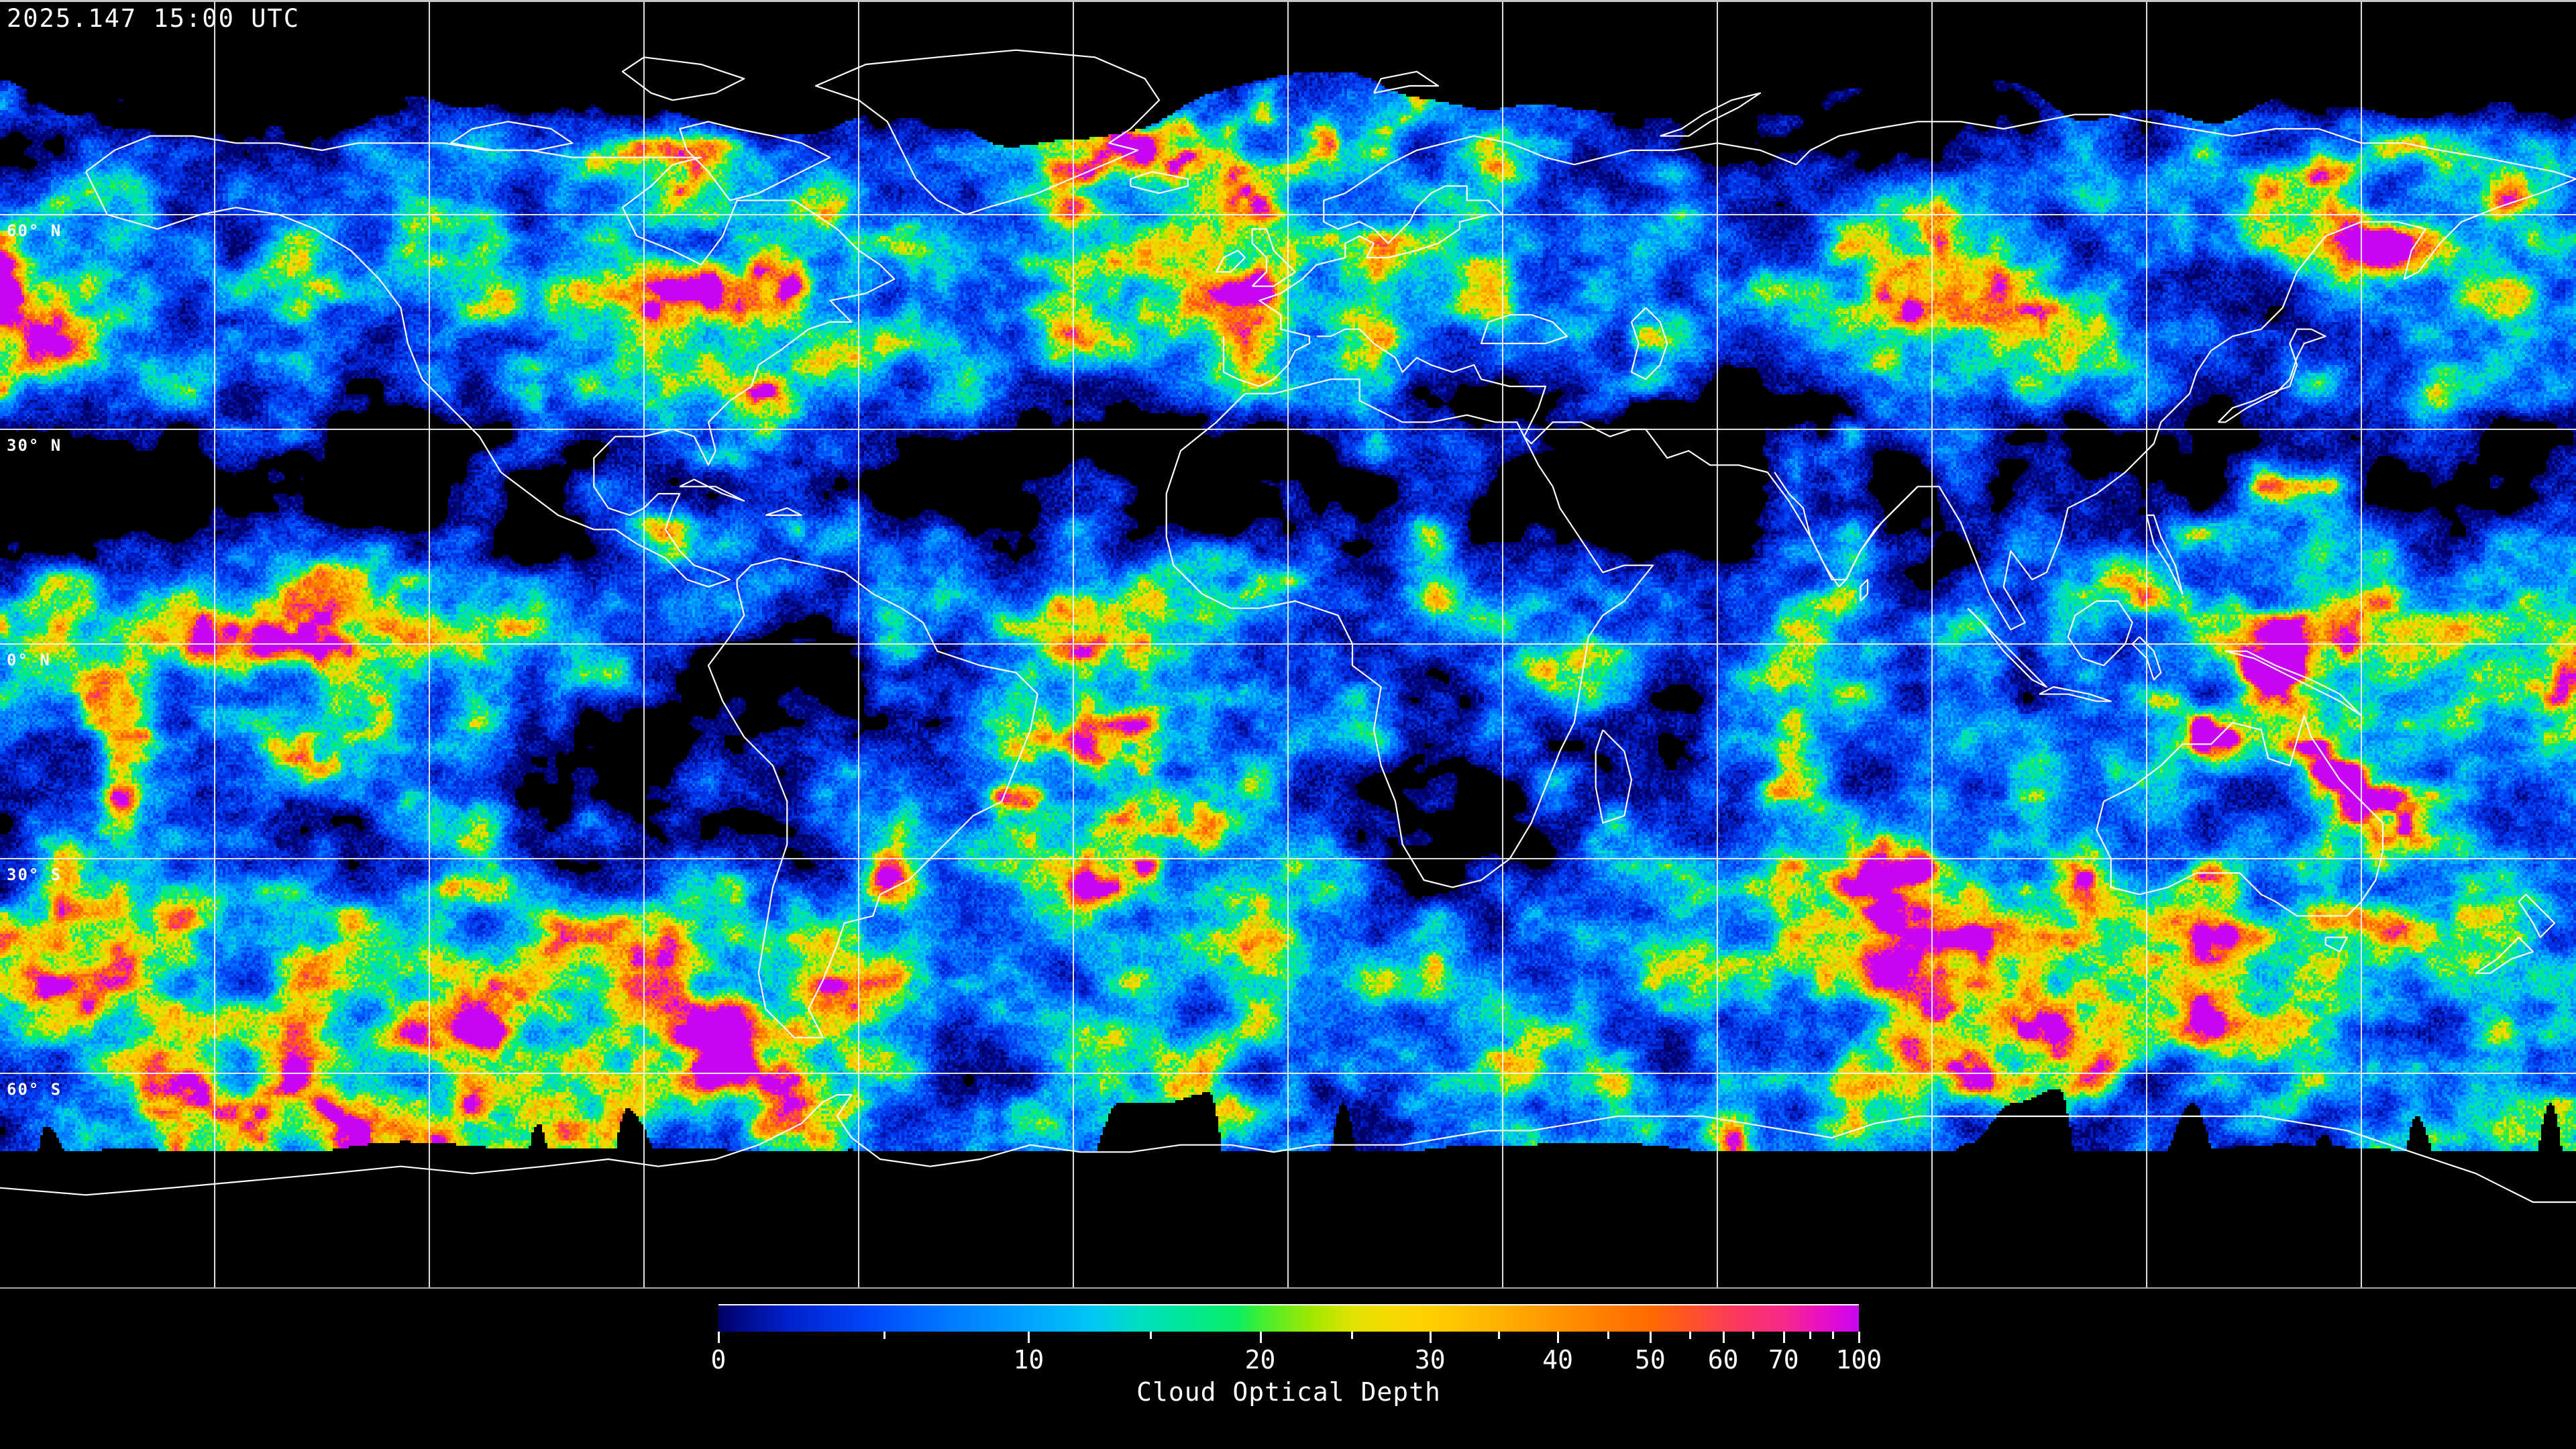 The width and height of the screenshot is (2576, 1449). I want to click on colorbar-tick-label: 70, so click(1783, 1360).